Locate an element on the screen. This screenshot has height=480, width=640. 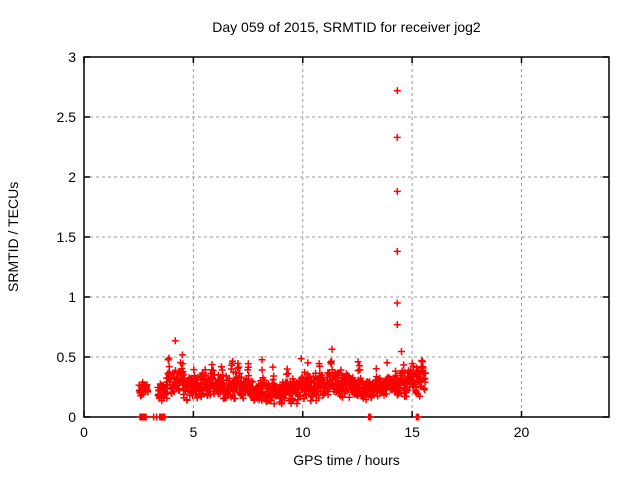
y-tick-label-1.5: 1.5 is located at coordinates (66, 237).